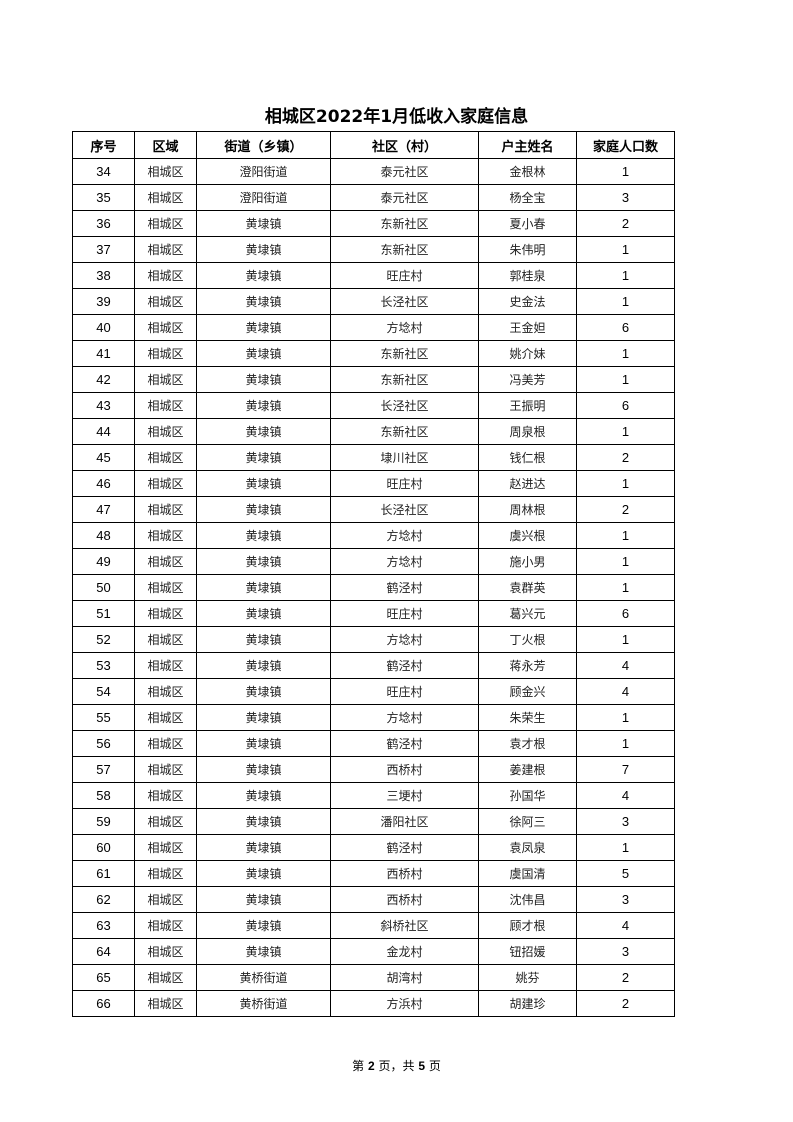  Describe the element at coordinates (103, 847) in the screenshot. I see `cell-serial-number: 60` at that location.